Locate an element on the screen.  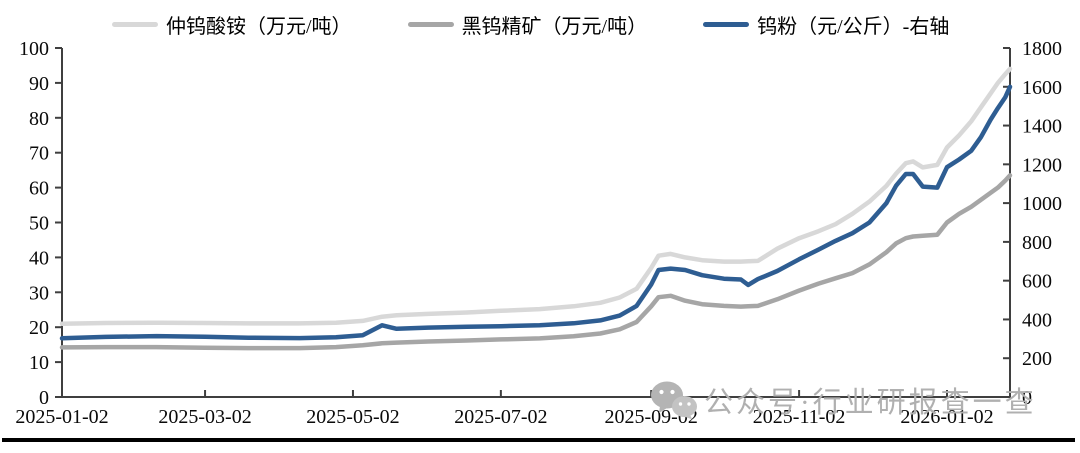
wechat-icon is located at coordinates (674, 400).